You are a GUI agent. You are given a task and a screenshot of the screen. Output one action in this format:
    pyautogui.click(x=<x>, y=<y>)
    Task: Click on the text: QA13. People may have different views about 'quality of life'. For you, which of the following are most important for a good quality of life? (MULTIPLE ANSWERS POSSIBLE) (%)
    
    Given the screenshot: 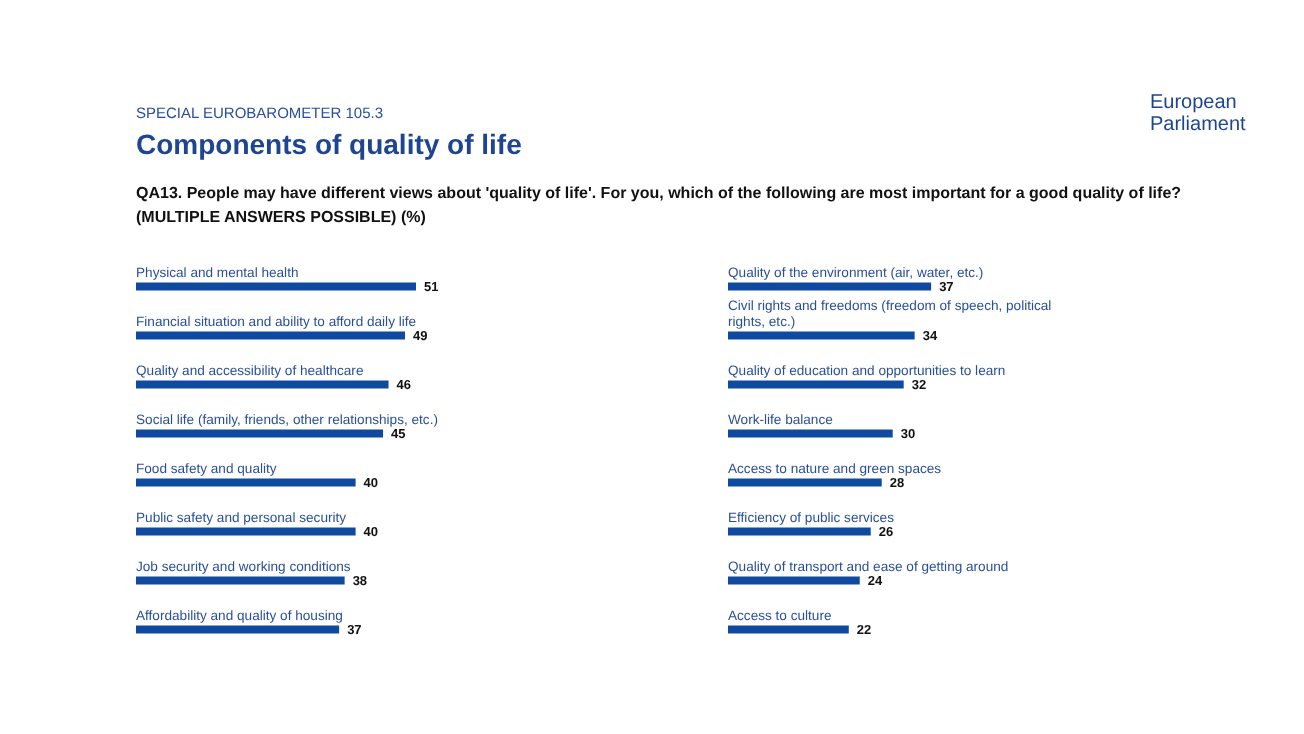 What is the action you would take?
    pyautogui.click(x=660, y=206)
    